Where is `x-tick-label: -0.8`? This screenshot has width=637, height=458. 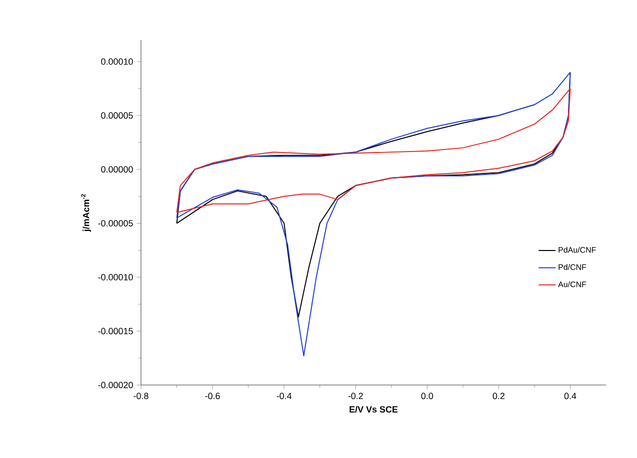 x-tick-label: -0.8 is located at coordinates (141, 396).